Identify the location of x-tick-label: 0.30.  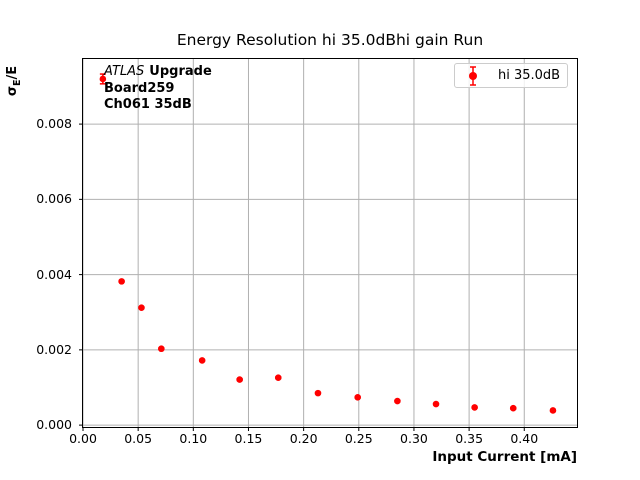
(414, 438).